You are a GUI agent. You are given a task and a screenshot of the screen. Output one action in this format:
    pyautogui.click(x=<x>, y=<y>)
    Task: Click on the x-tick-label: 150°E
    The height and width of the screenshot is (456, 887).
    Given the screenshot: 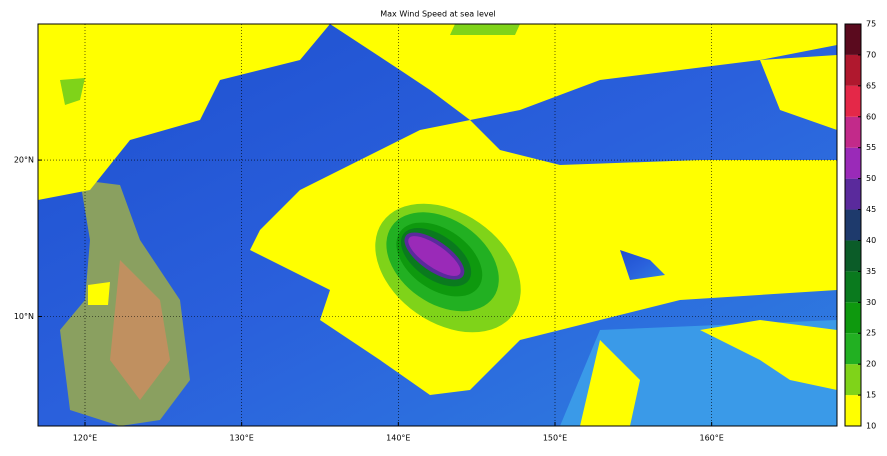 What is the action you would take?
    pyautogui.click(x=555, y=438)
    